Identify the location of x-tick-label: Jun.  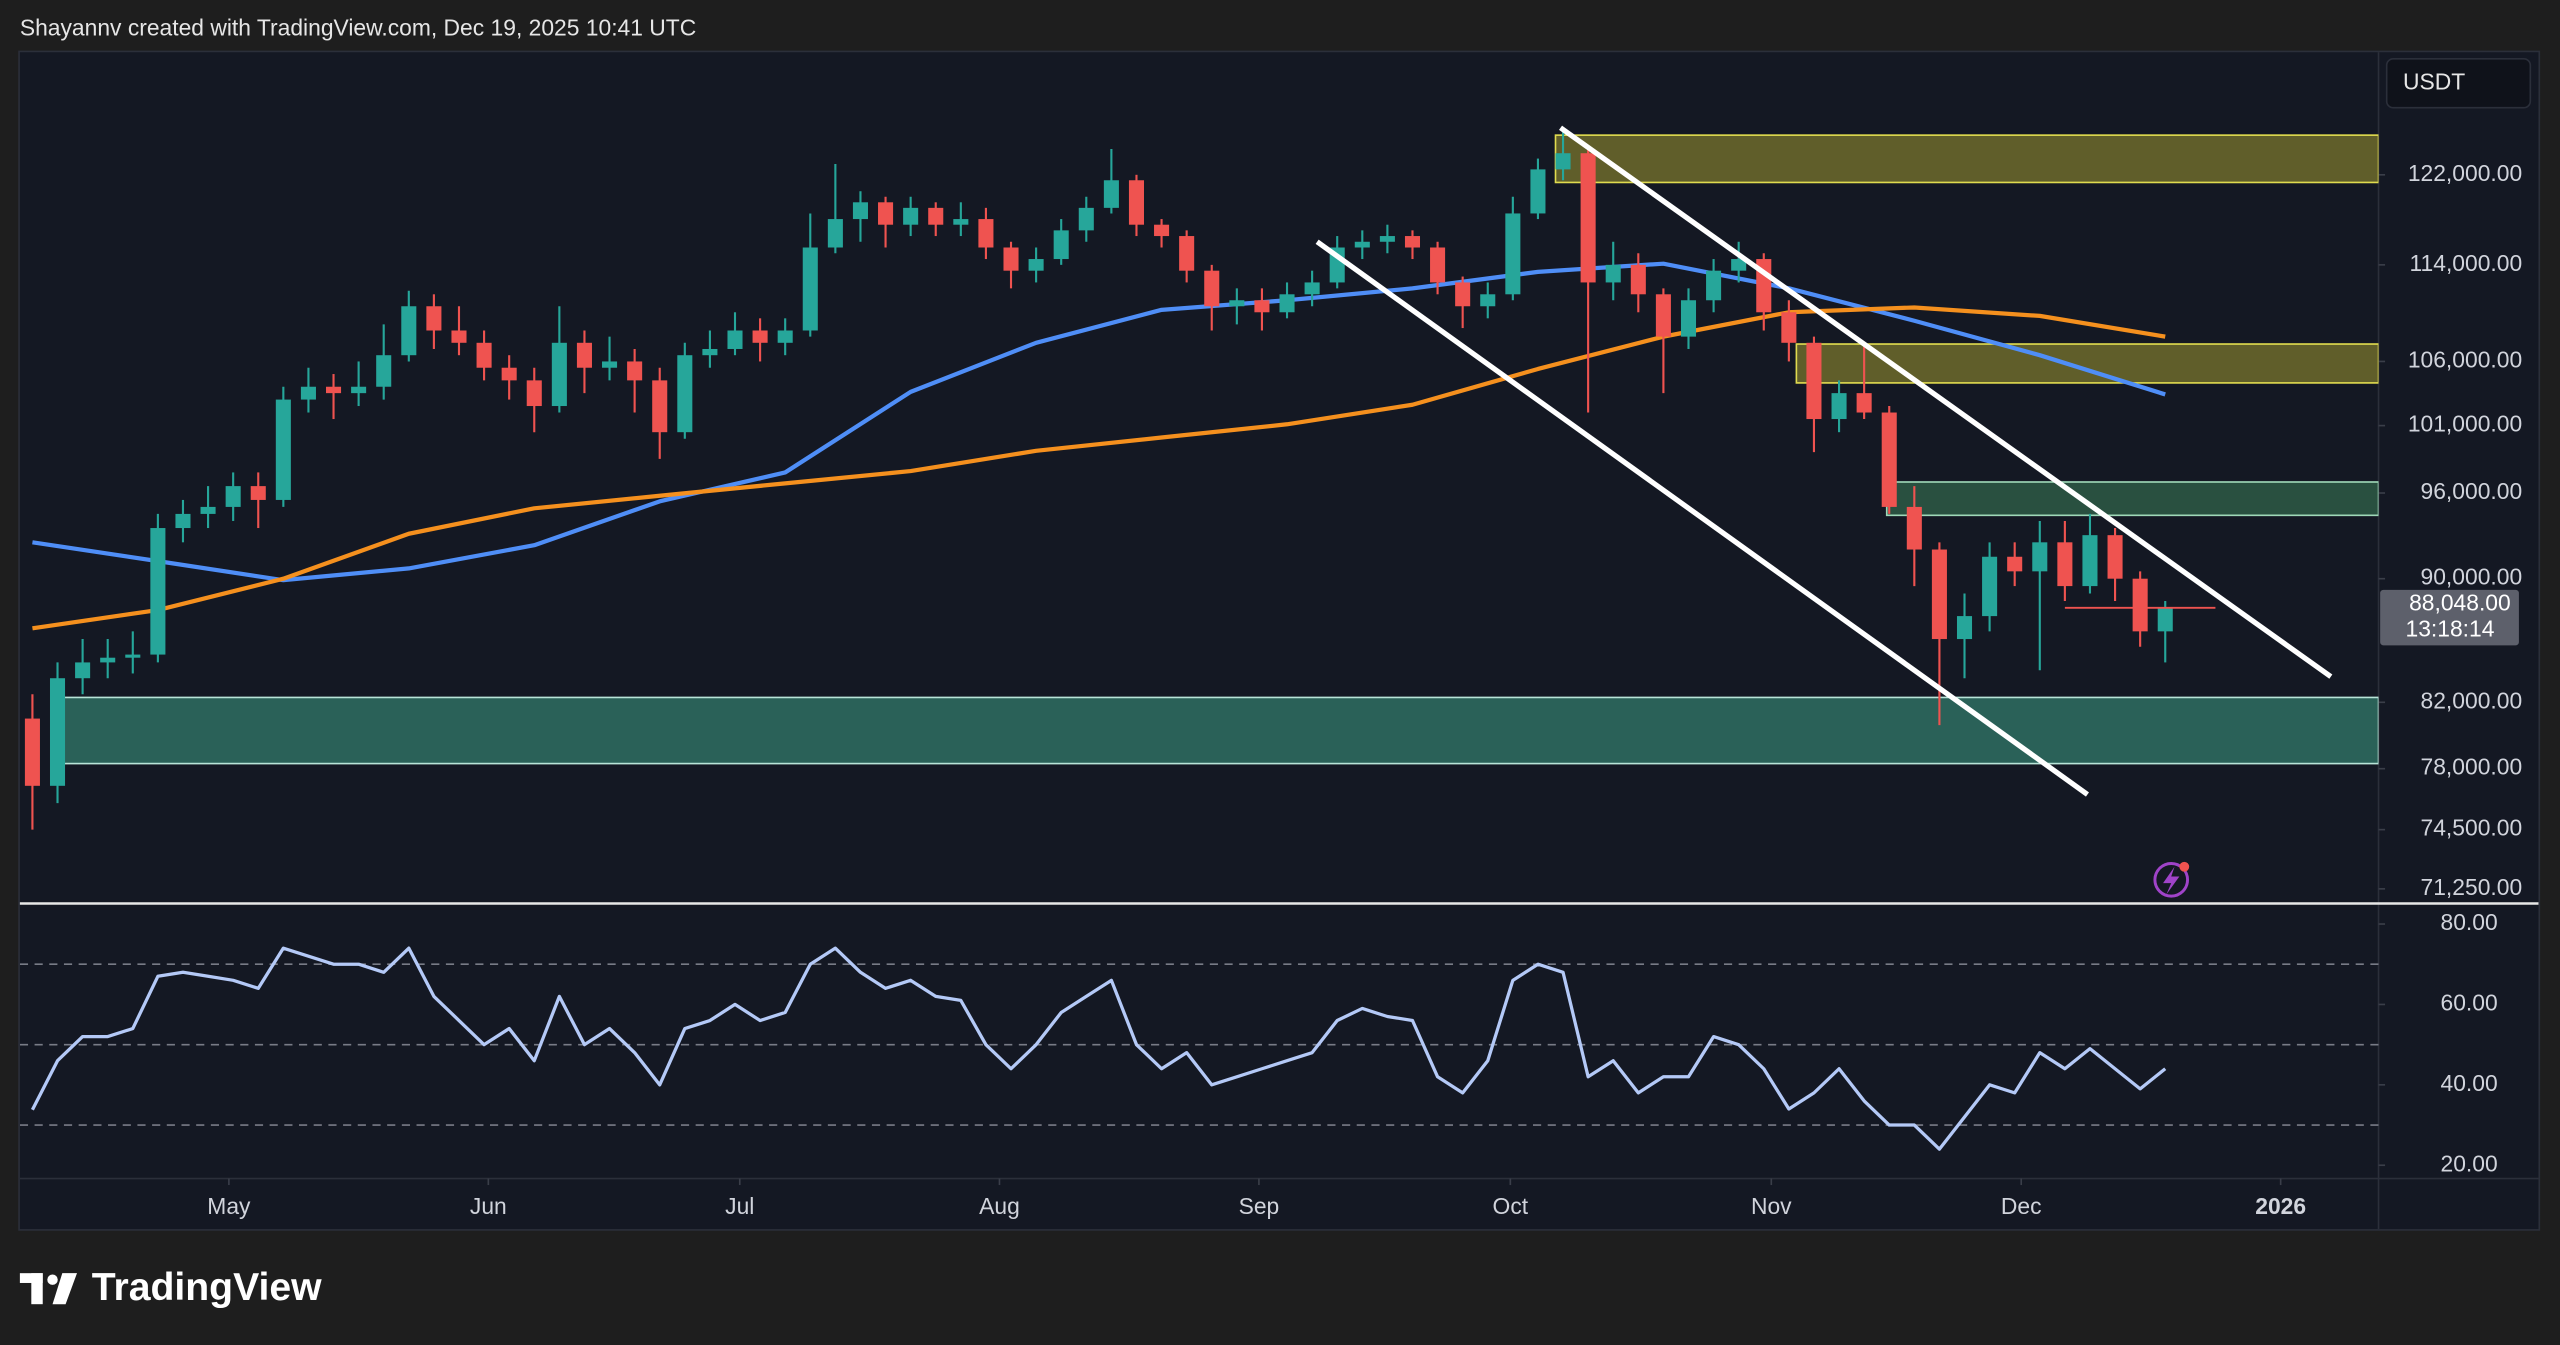
(488, 1206).